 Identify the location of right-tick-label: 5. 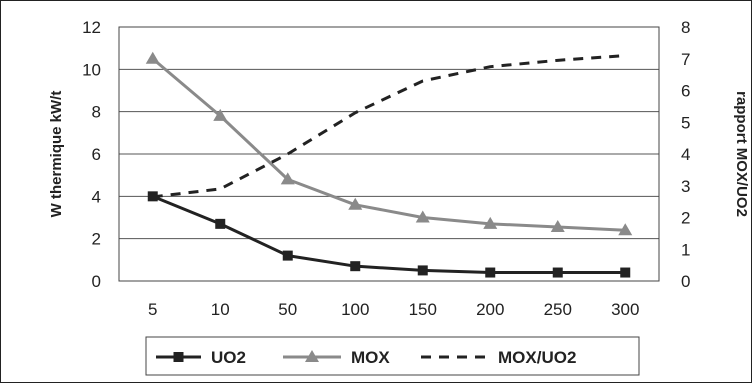
(685, 122).